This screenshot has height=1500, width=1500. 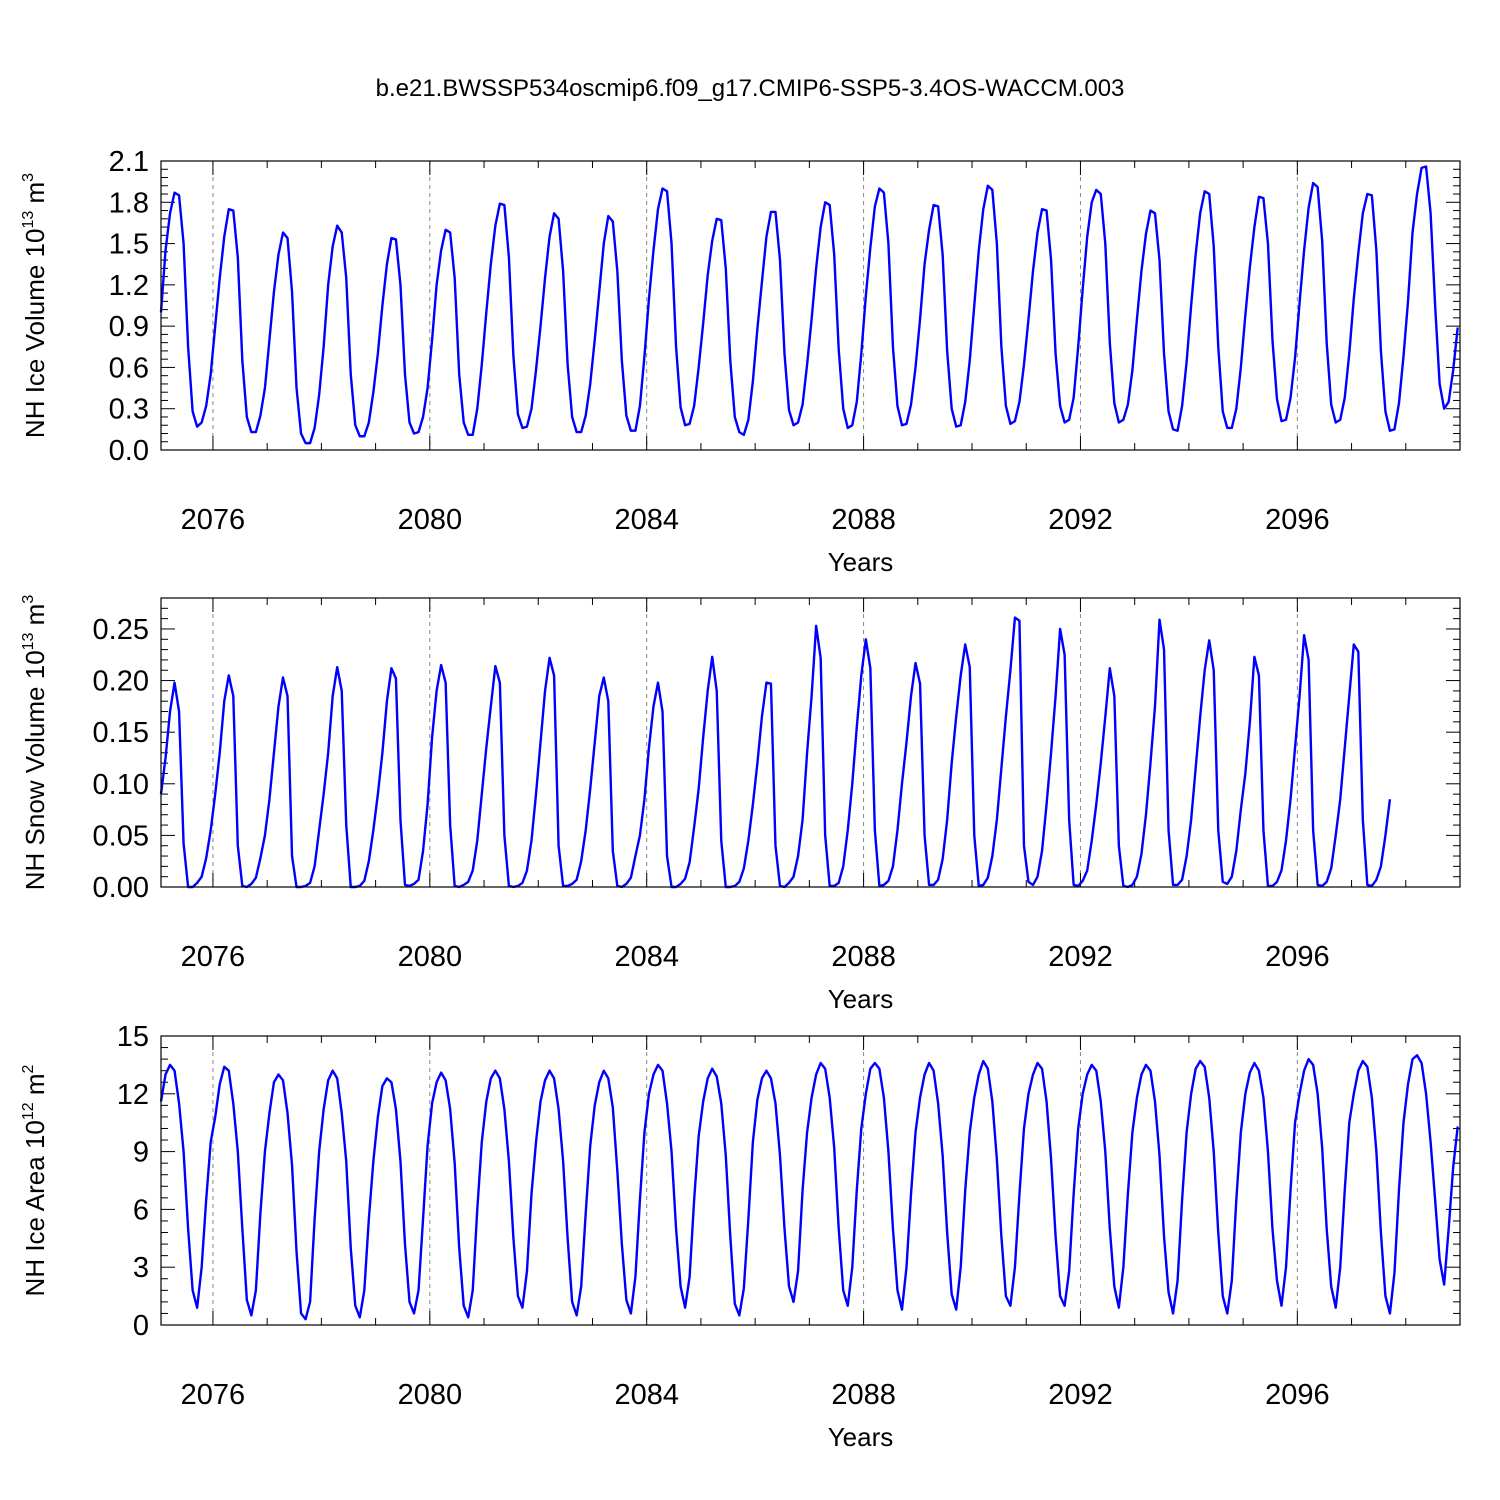 What do you see at coordinates (121, 785) in the screenshot?
I see `y-tick-label: 0.10` at bounding box center [121, 785].